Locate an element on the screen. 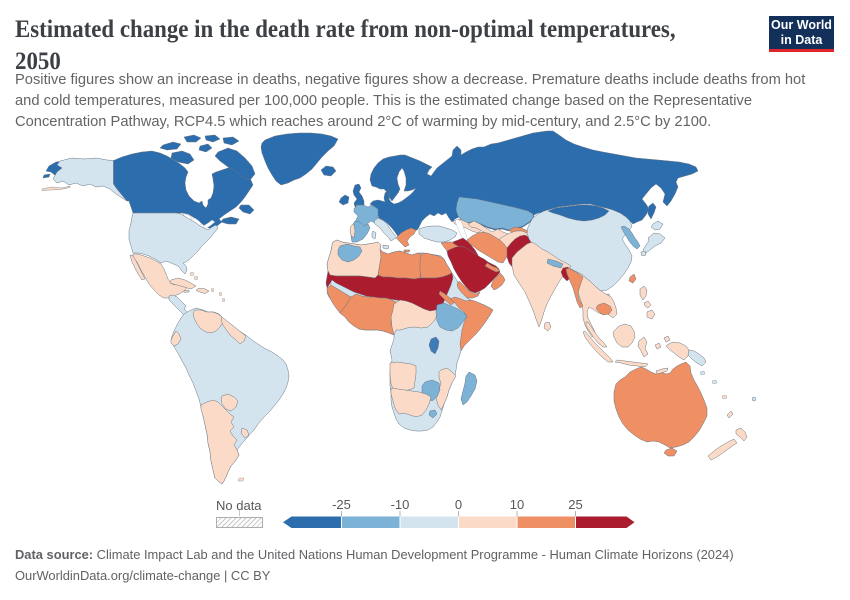 This screenshot has height=600, width=850. svg-text: -10 is located at coordinates (400, 504).